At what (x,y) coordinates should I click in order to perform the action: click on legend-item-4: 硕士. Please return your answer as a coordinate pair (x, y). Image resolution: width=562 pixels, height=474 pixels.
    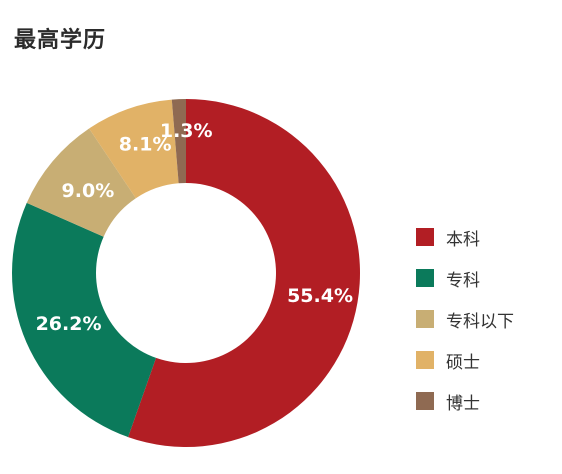
    Looking at the image, I should click on (465, 361).